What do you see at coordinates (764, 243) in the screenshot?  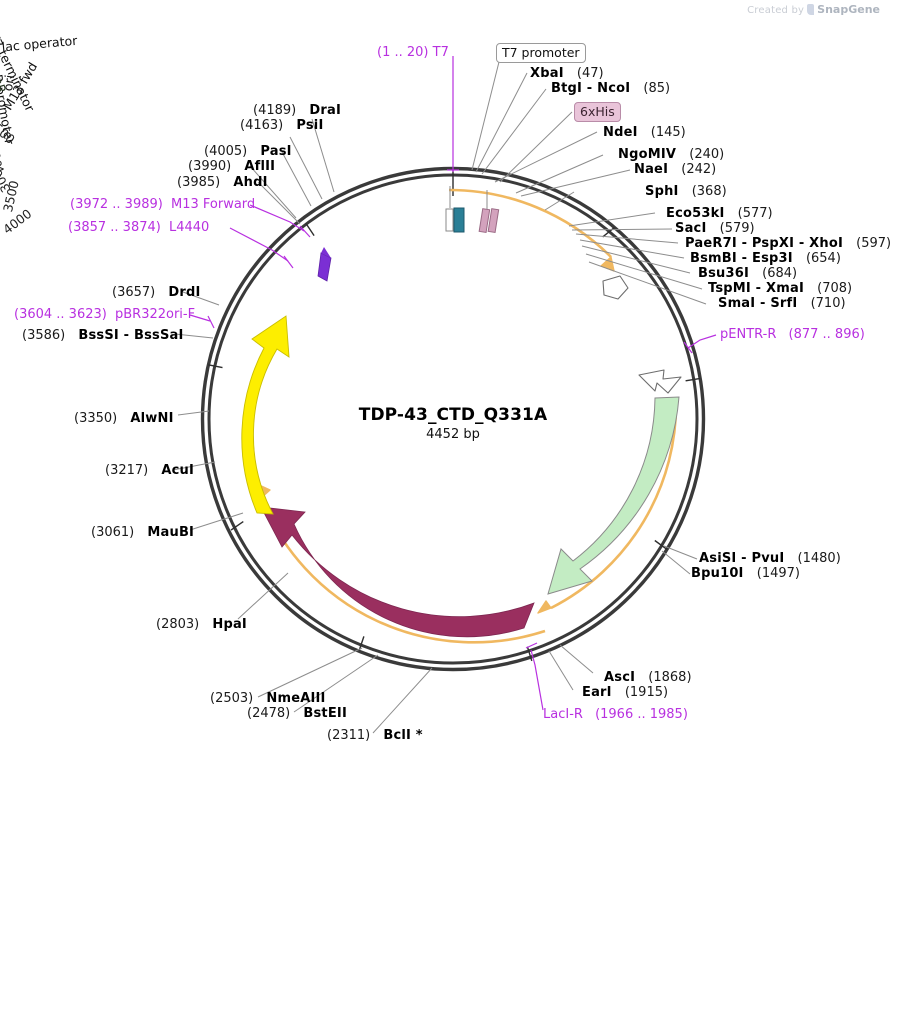 I see `enzyme-name: PaeR7I - PspXI - XhoI` at bounding box center [764, 243].